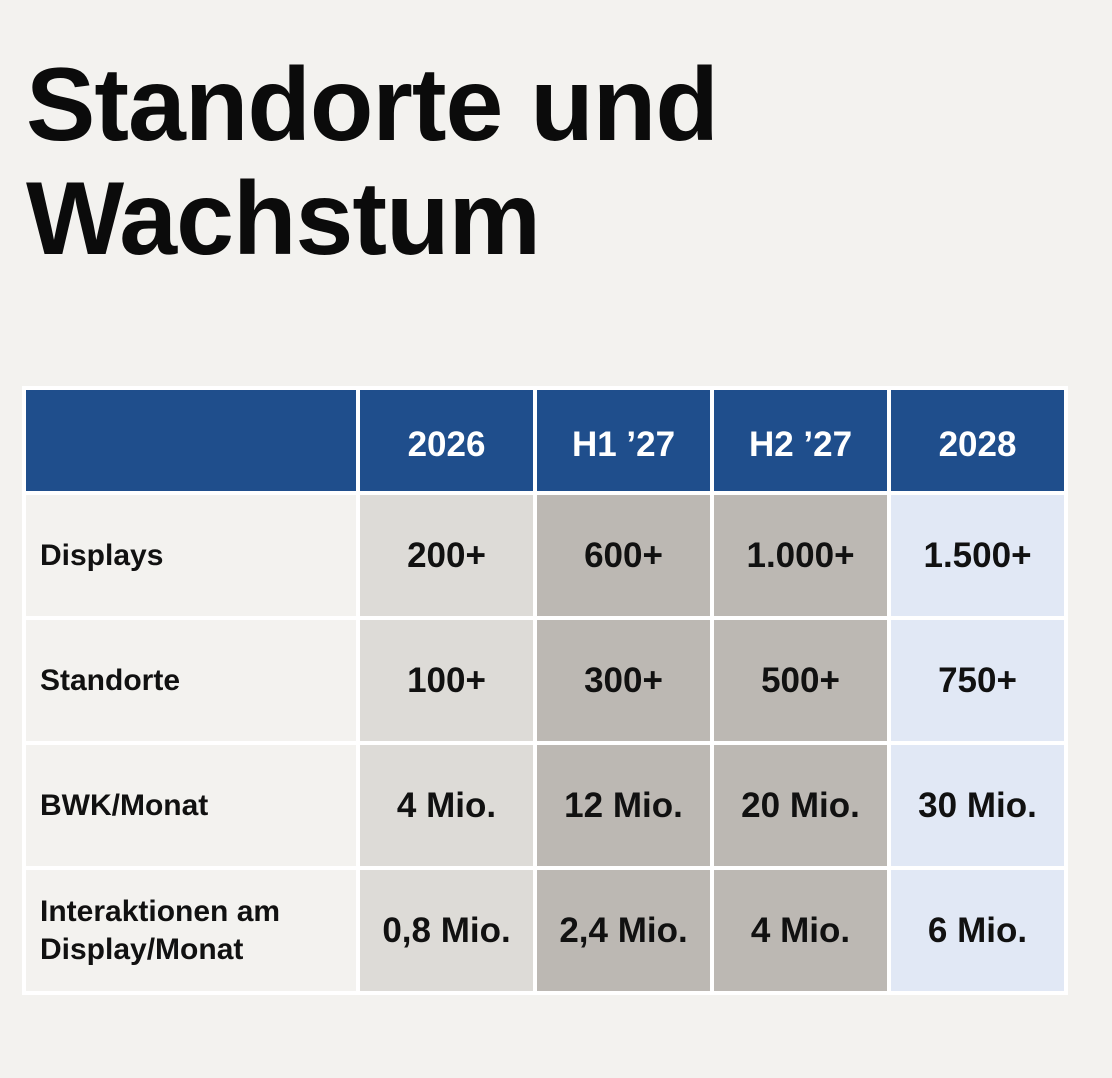  I want to click on table-row: Displays 200+ 600+ 1.000+ 1.500+, so click(545, 555).